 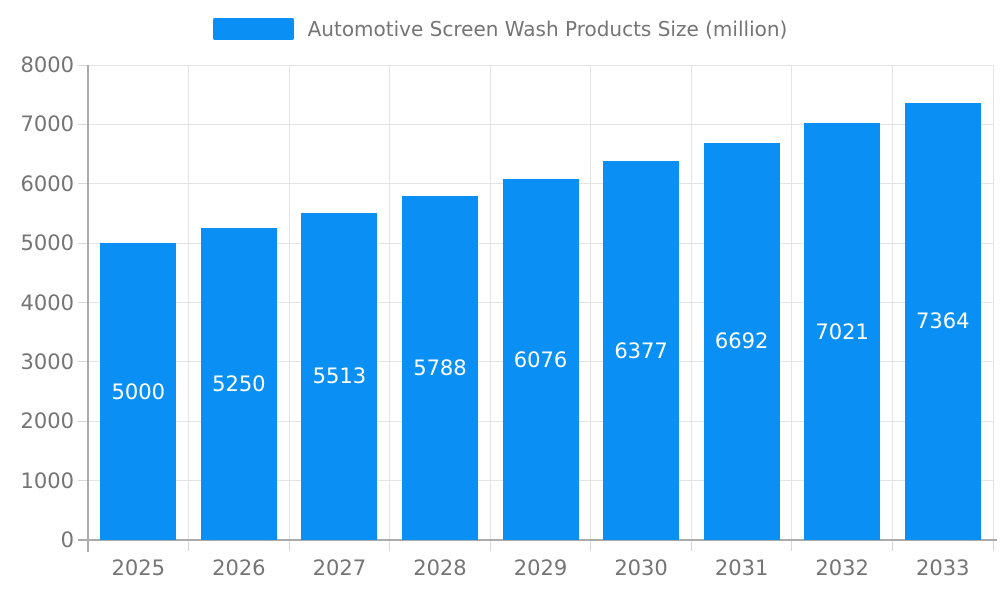 I want to click on bar-value-label: 7021, so click(x=842, y=331).